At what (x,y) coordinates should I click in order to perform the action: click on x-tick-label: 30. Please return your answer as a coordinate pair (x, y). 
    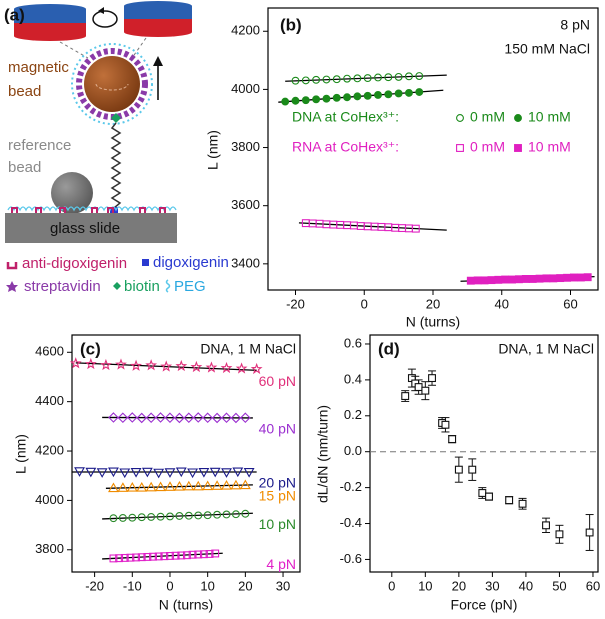
    Looking at the image, I should click on (492, 585).